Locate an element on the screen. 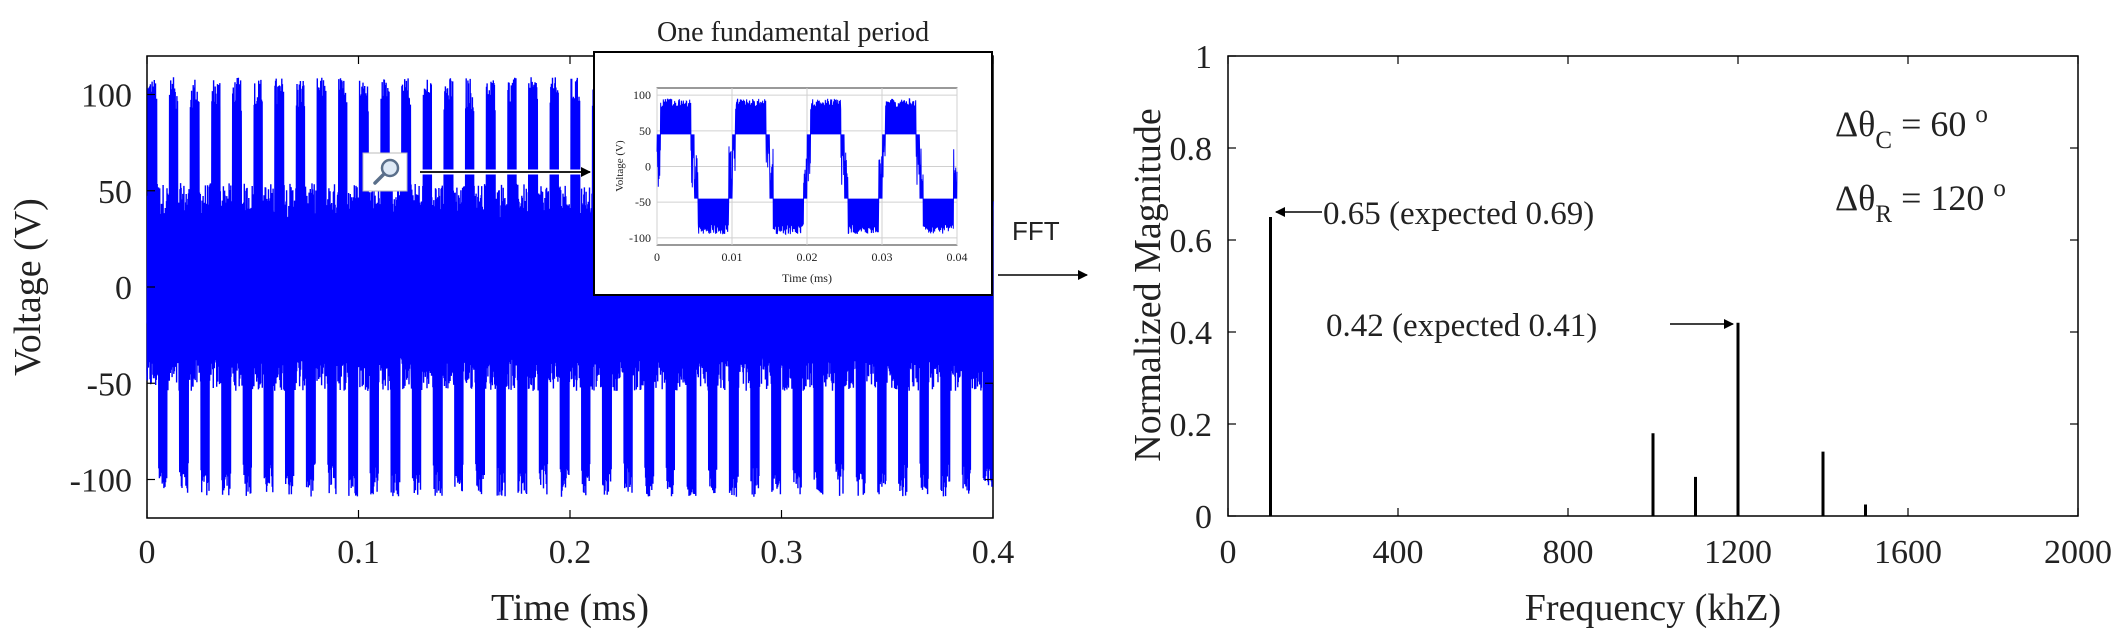 This screenshot has width=2127, height=633. inset-xtick-label: 0.01 is located at coordinates (732, 257).